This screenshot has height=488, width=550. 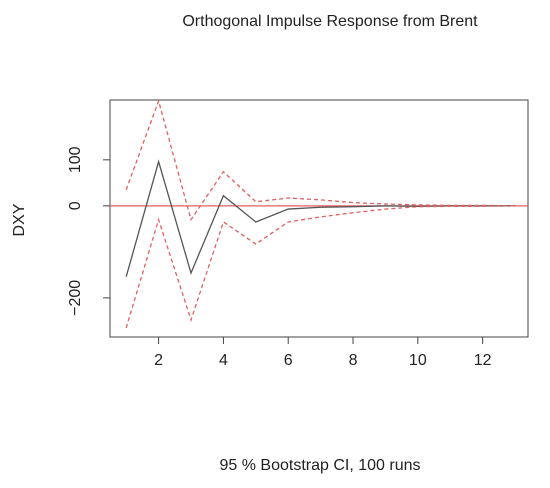 I want to click on chart-title: Orthogonal Impulse Response from Brent, so click(x=330, y=21).